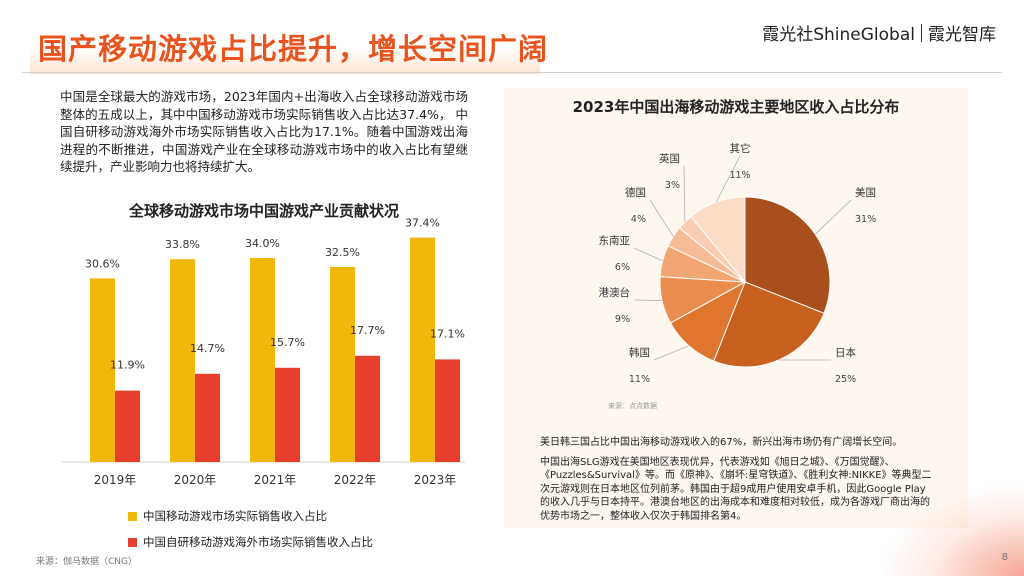 This screenshot has width=1024, height=576. I want to click on pie-value-label: 9%, so click(622, 319).